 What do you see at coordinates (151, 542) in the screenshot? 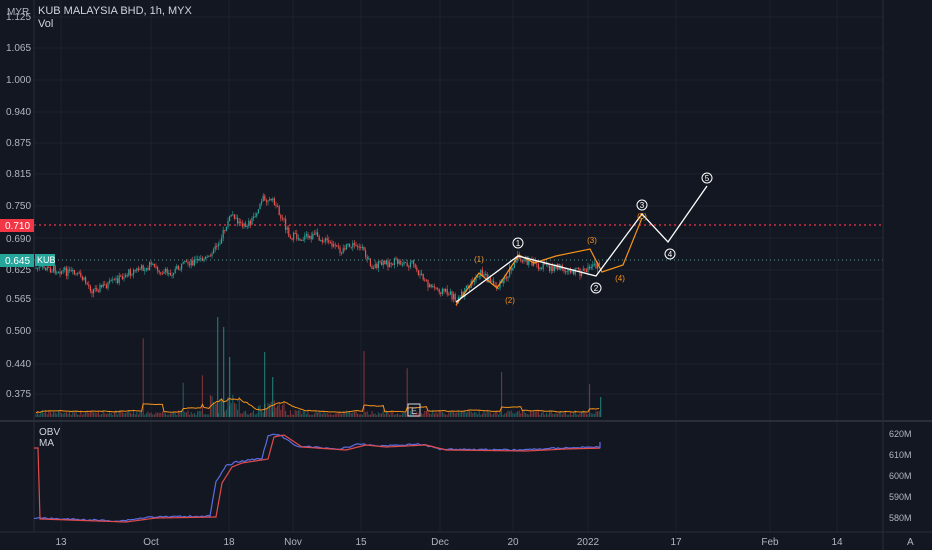
I see `time-tick: Oct` at bounding box center [151, 542].